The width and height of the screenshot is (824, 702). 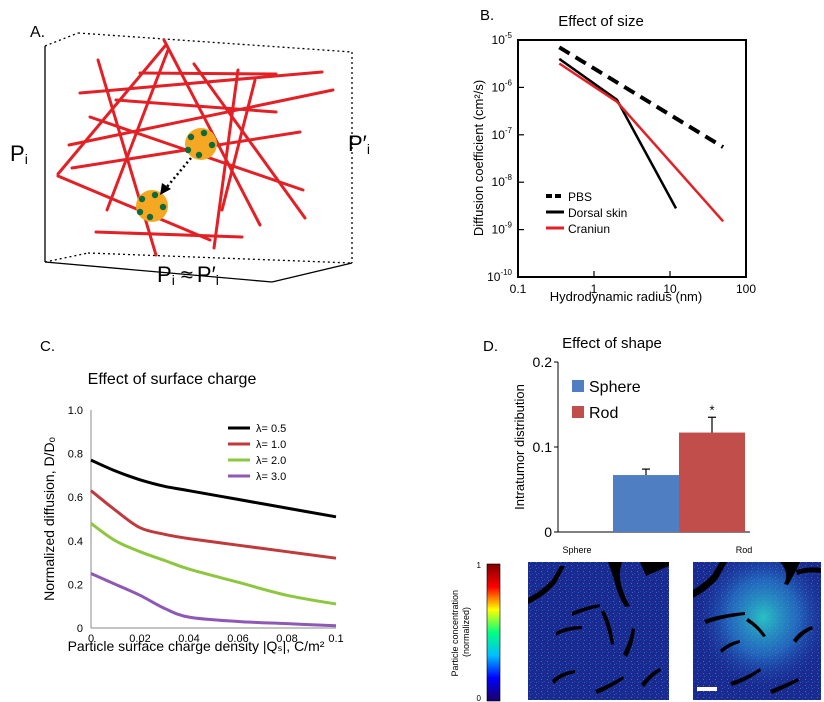 I want to click on panel-c-label: C., so click(x=47, y=346).